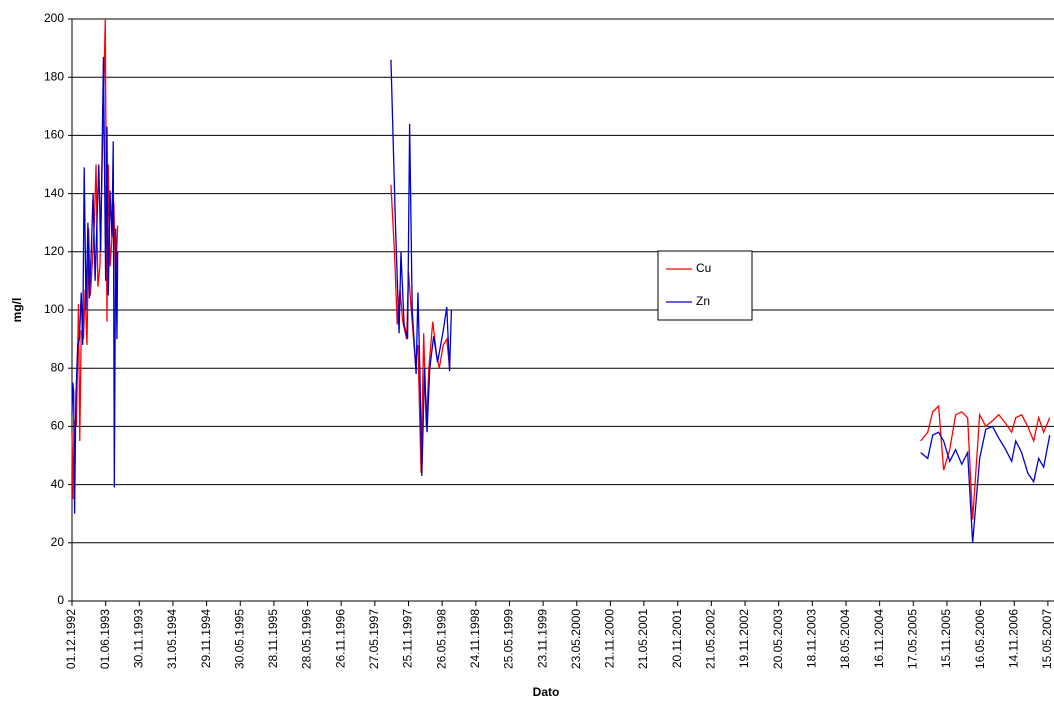 This screenshot has width=1054, height=704. Describe the element at coordinates (71, 639) in the screenshot. I see `x-tick-label: 01.12.1992` at that location.